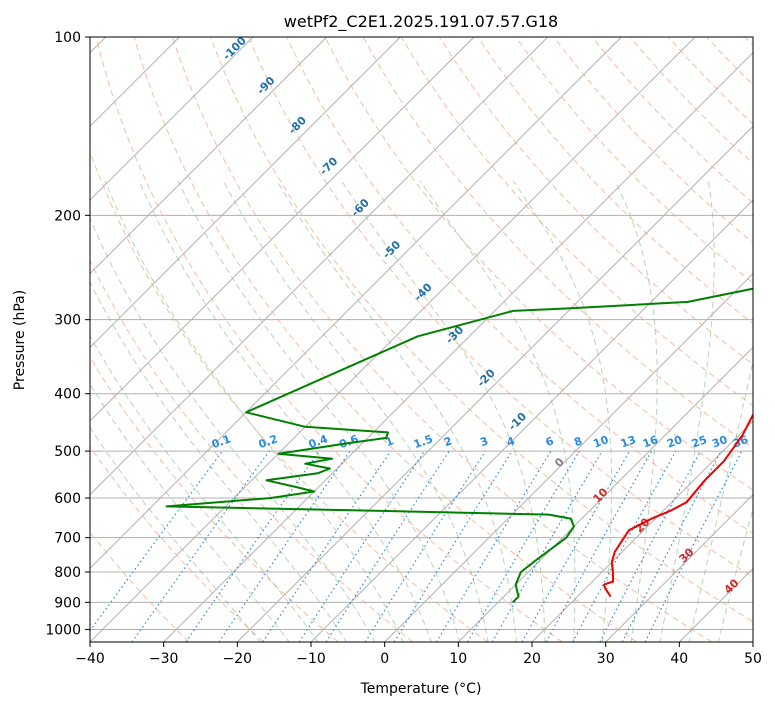 This screenshot has height=708, width=775. What do you see at coordinates (384, 659) in the screenshot?
I see `x-tick-label: 0` at bounding box center [384, 659].